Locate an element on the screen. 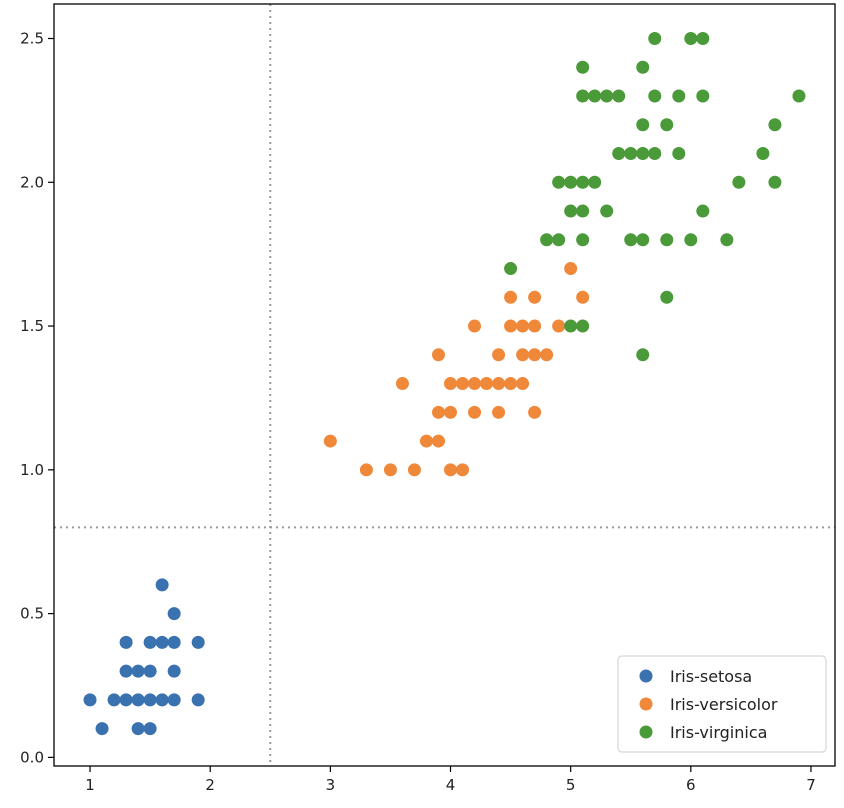 This screenshot has height=808, width=844. x-tick-label: 5 is located at coordinates (571, 785).